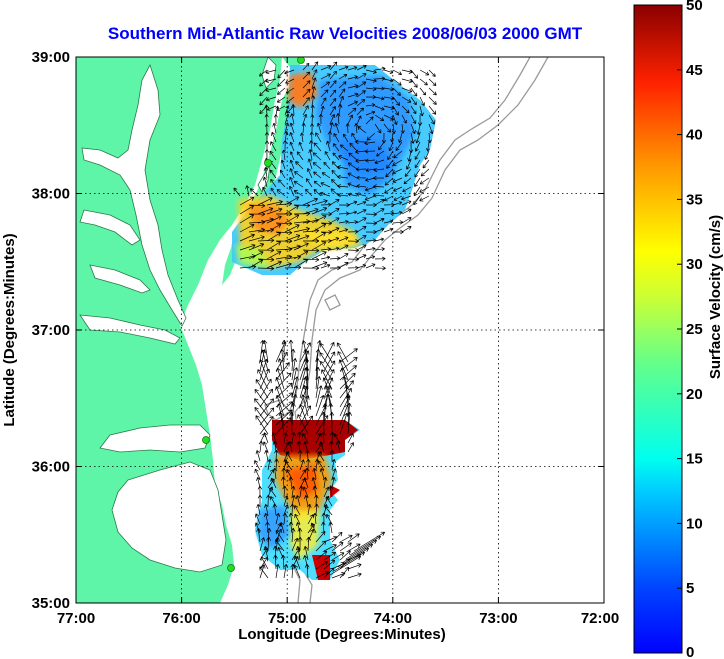 This screenshot has width=724, height=659. I want to click on colorbar-label: Surface Velocity (cm/s), so click(715, 297).